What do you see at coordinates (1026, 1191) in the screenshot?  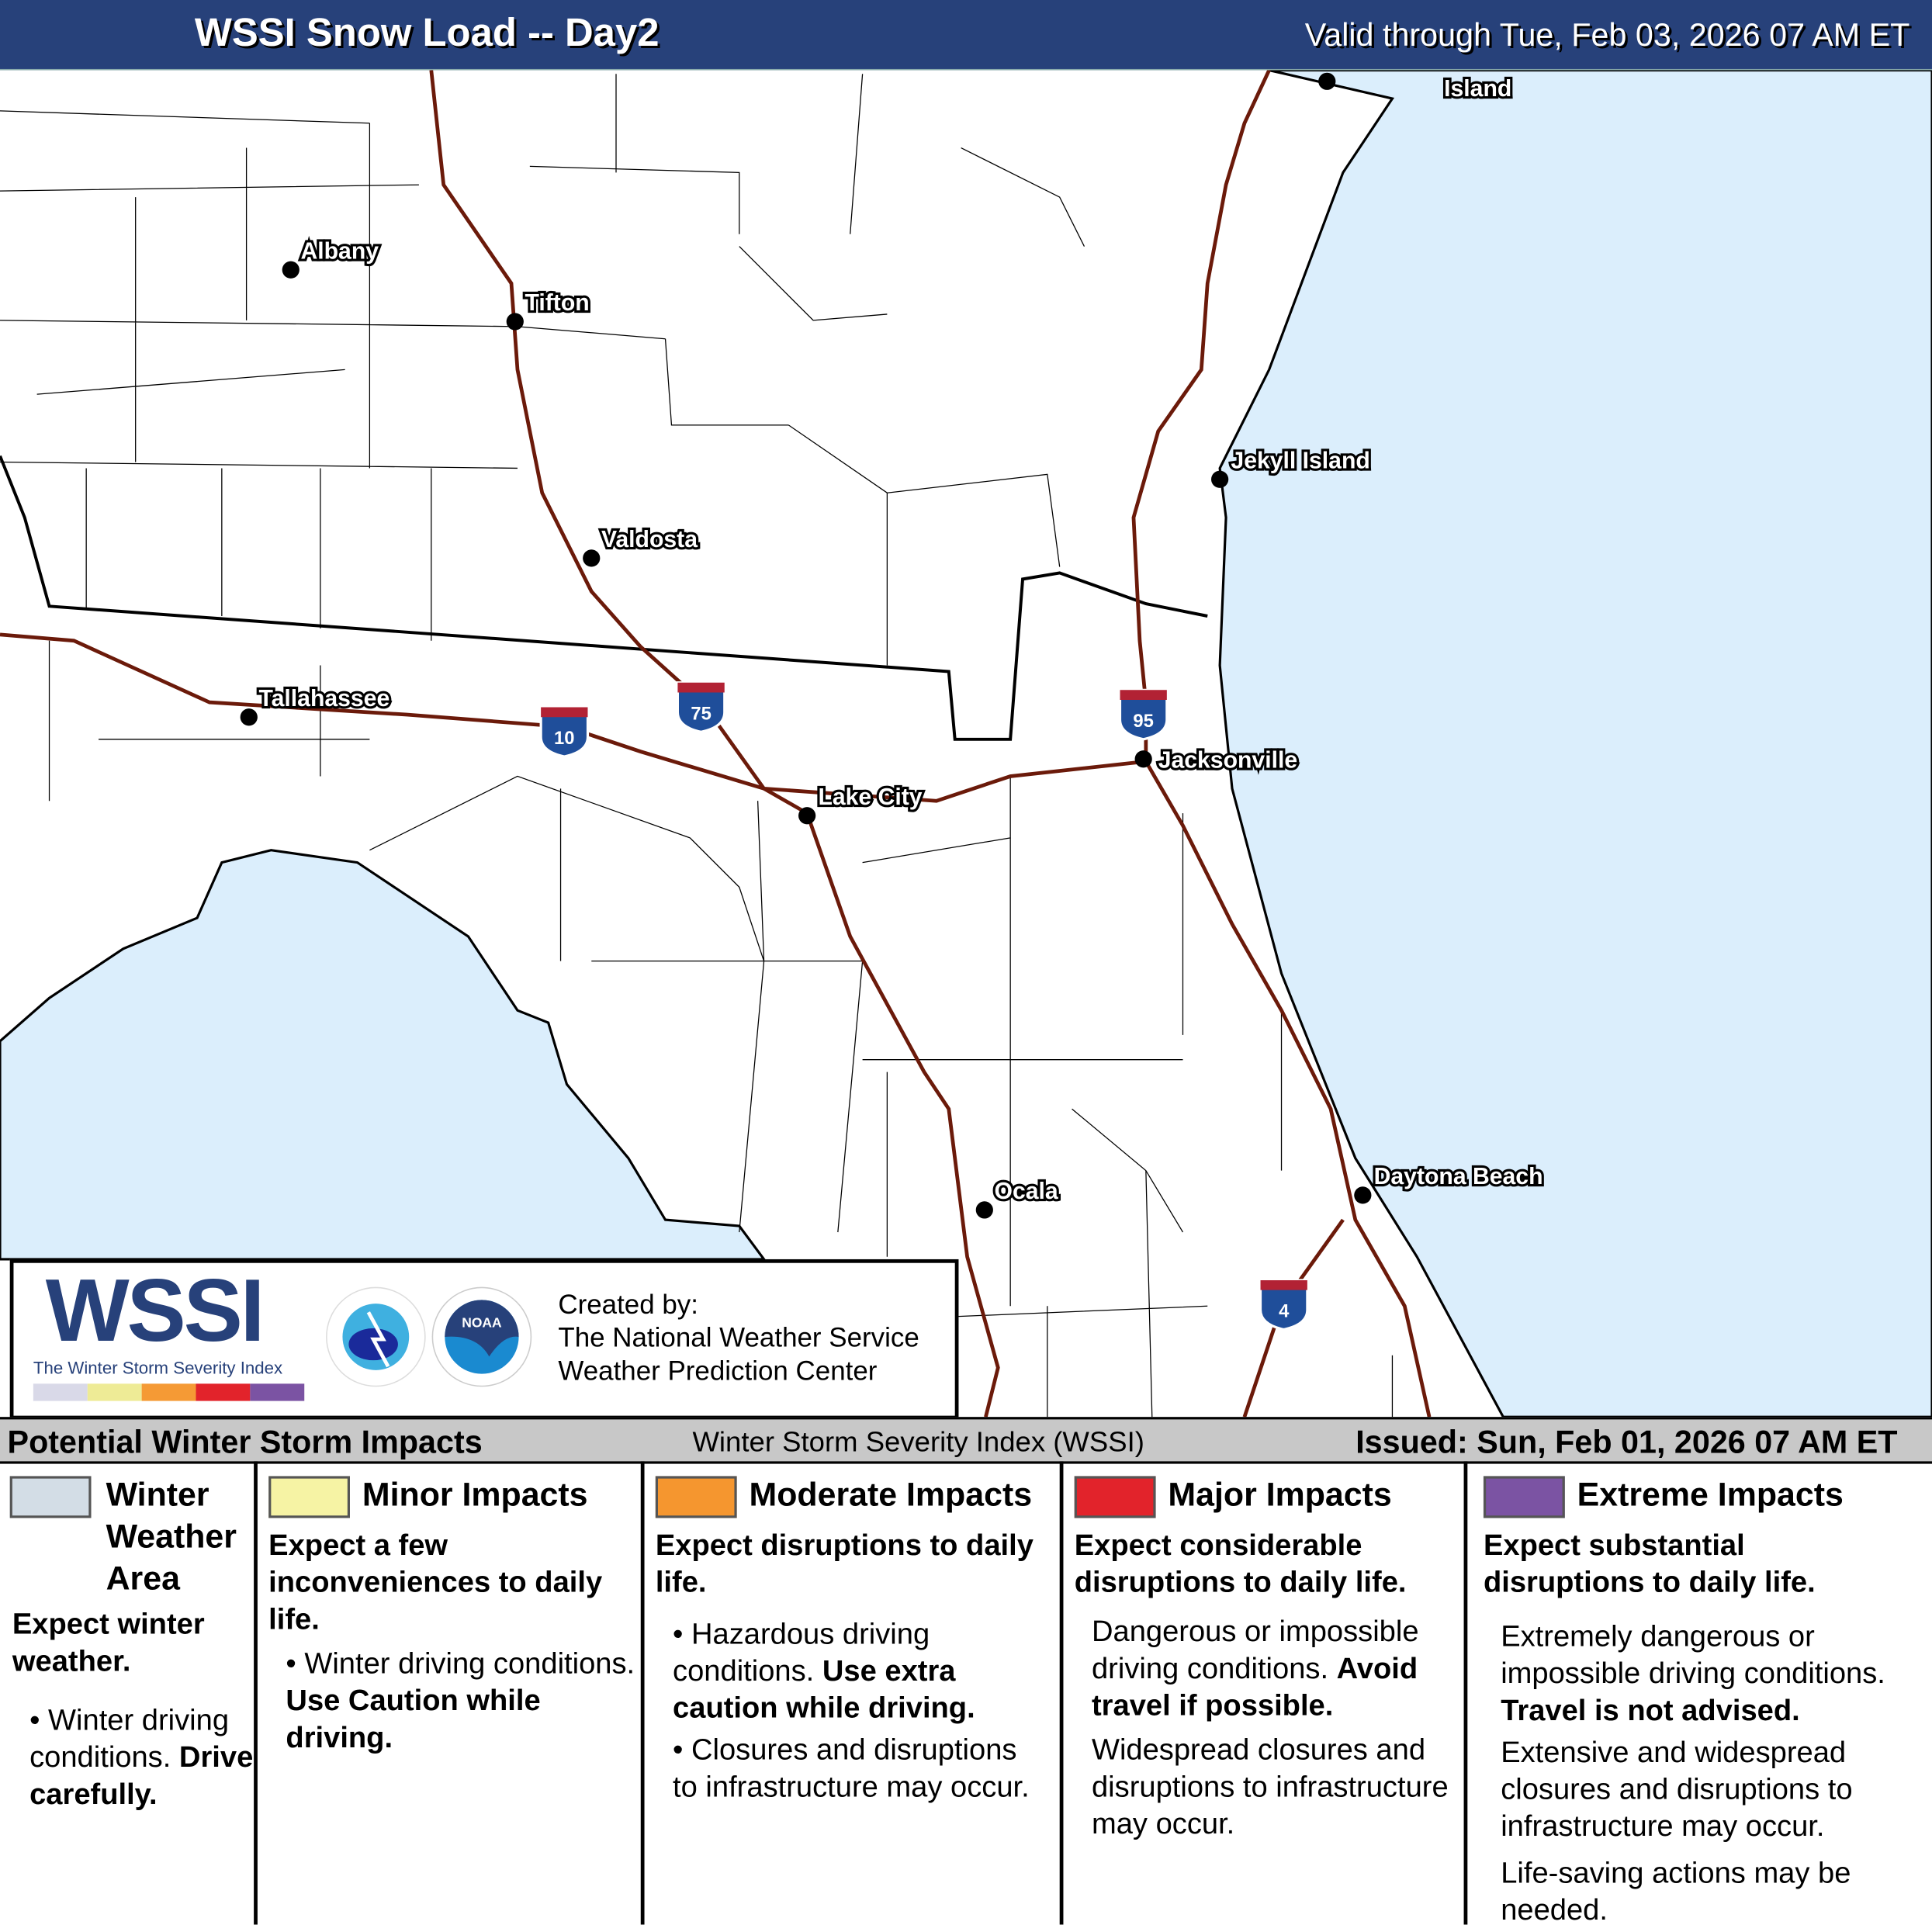 I see `city-label-ocala: Ocala` at bounding box center [1026, 1191].